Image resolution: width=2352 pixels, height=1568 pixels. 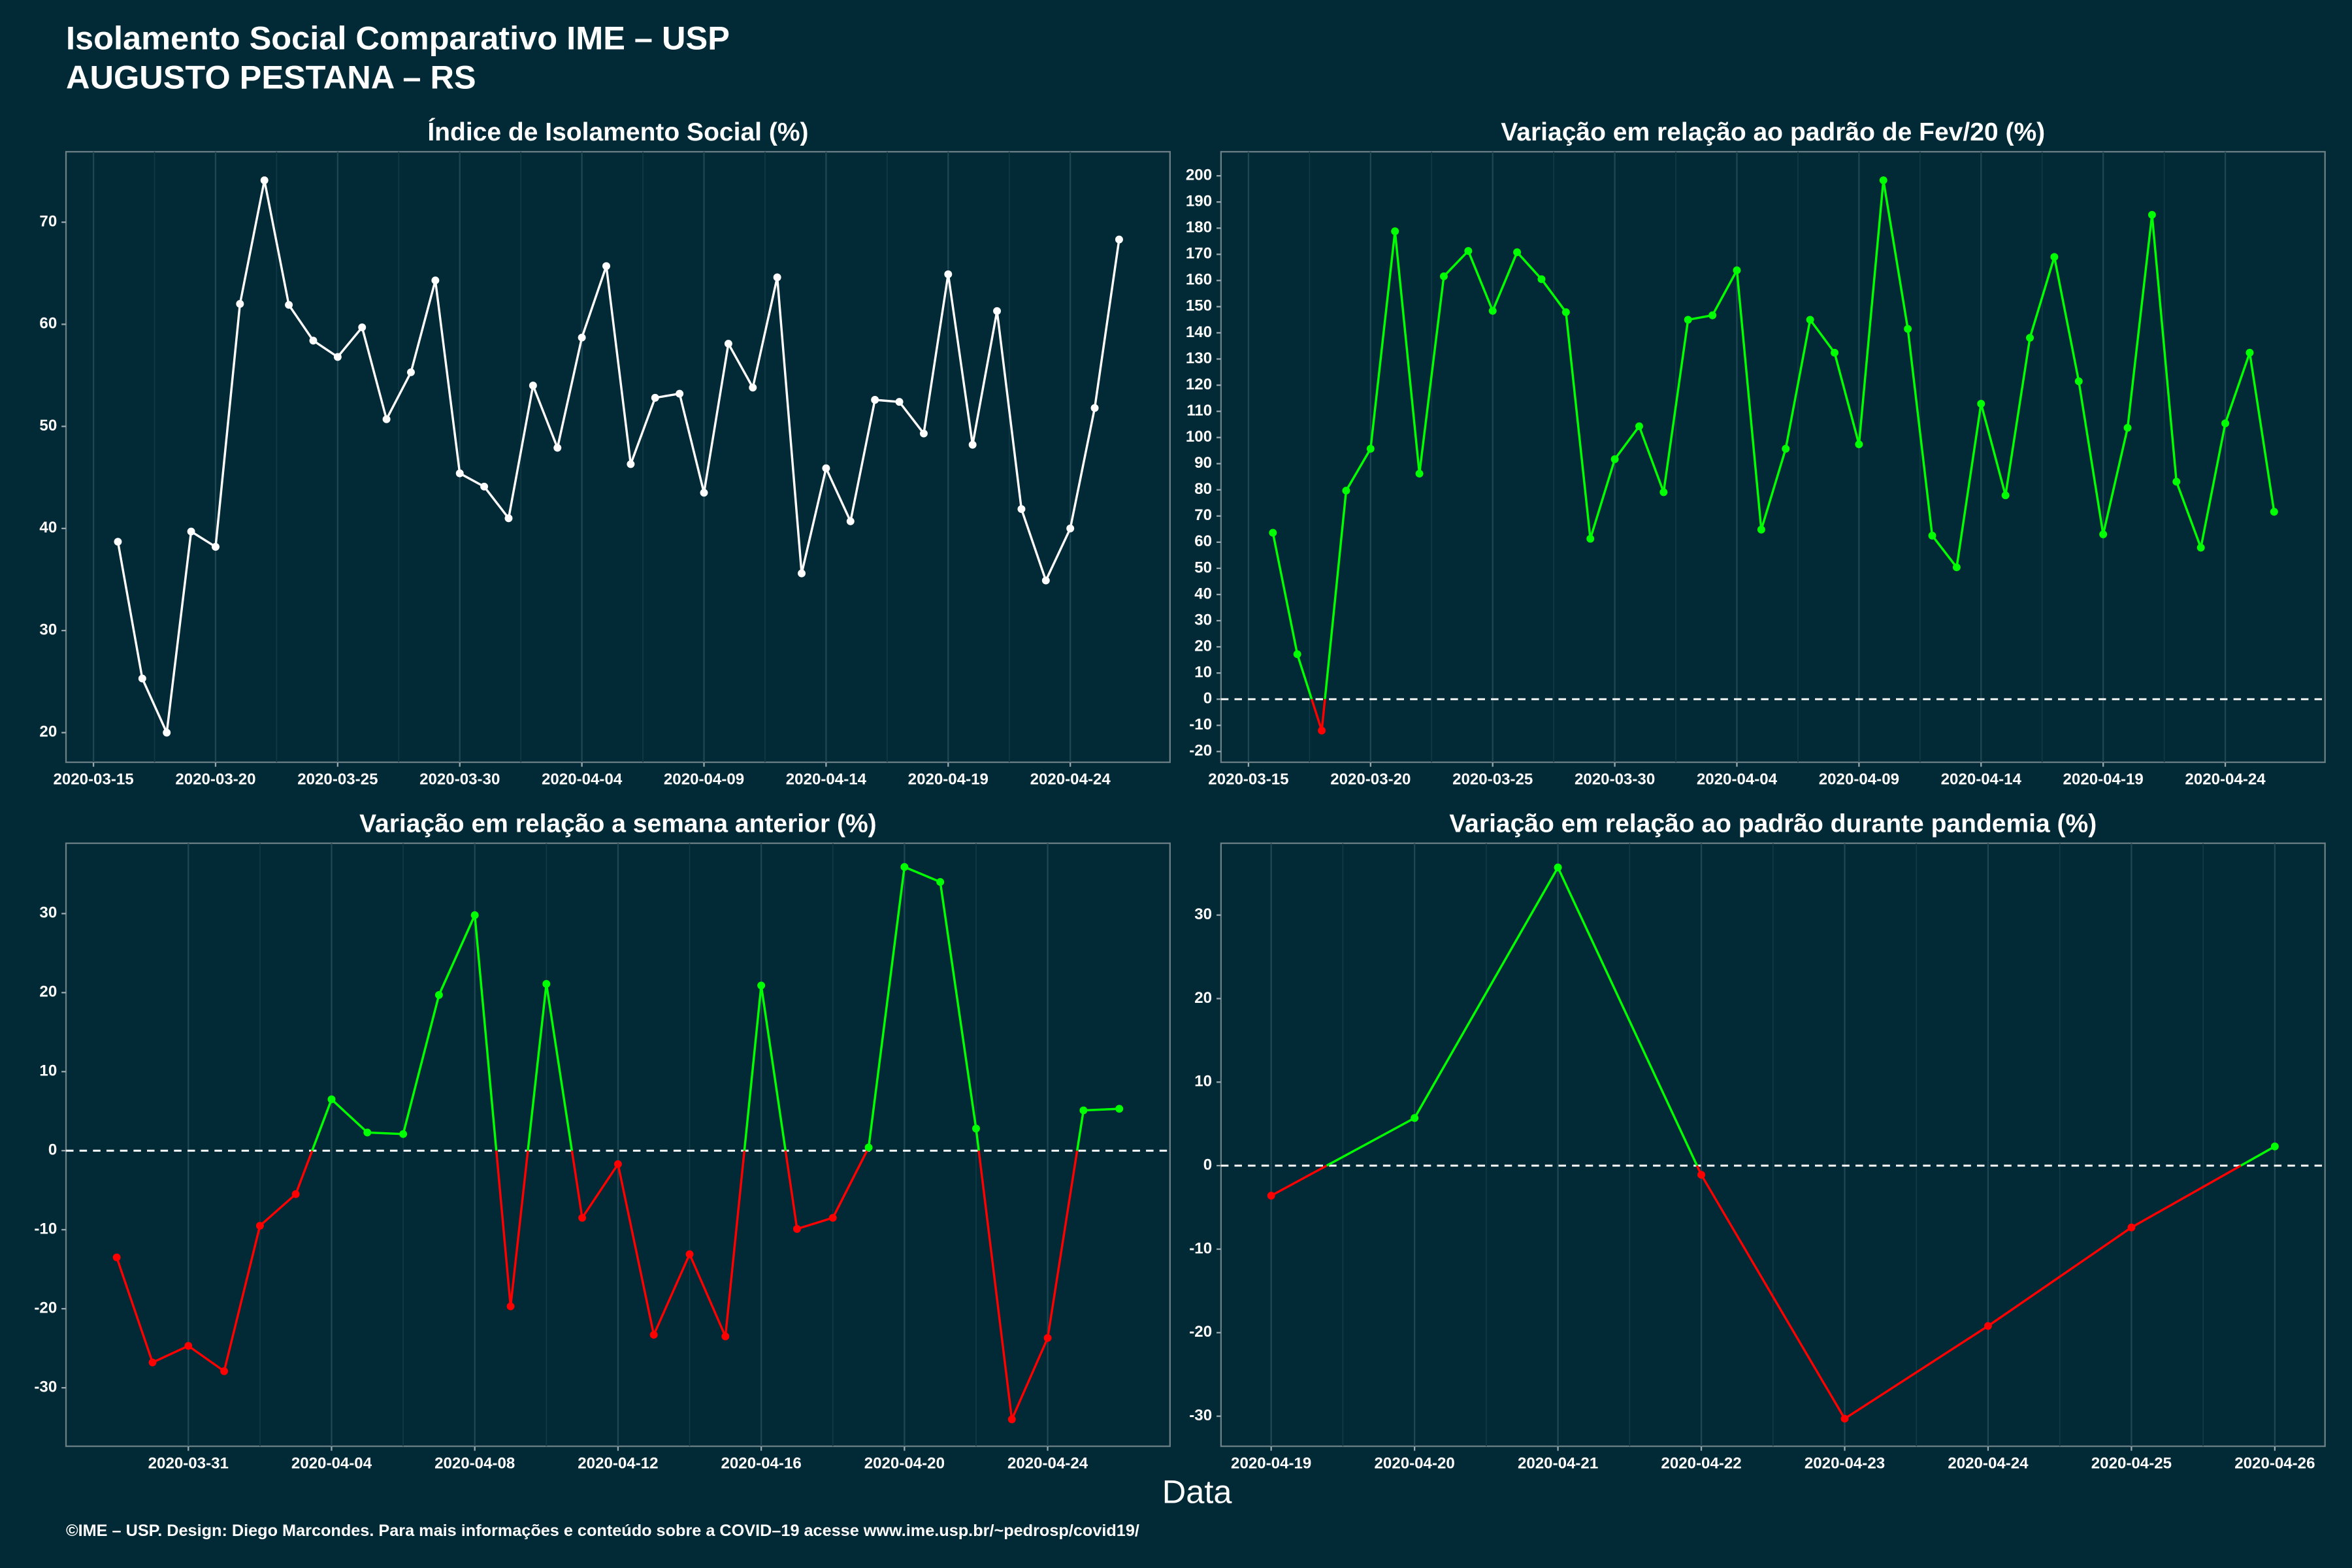 I want to click on y-tick-label: -10, so click(x=45, y=1229).